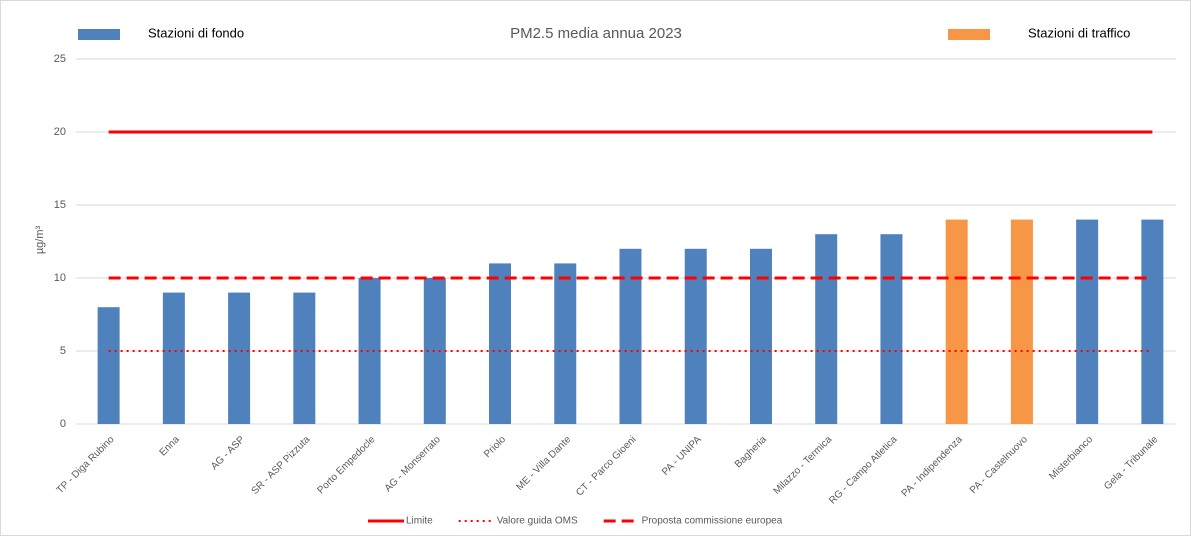  What do you see at coordinates (63, 351) in the screenshot?
I see `y-tick-label: 5` at bounding box center [63, 351].